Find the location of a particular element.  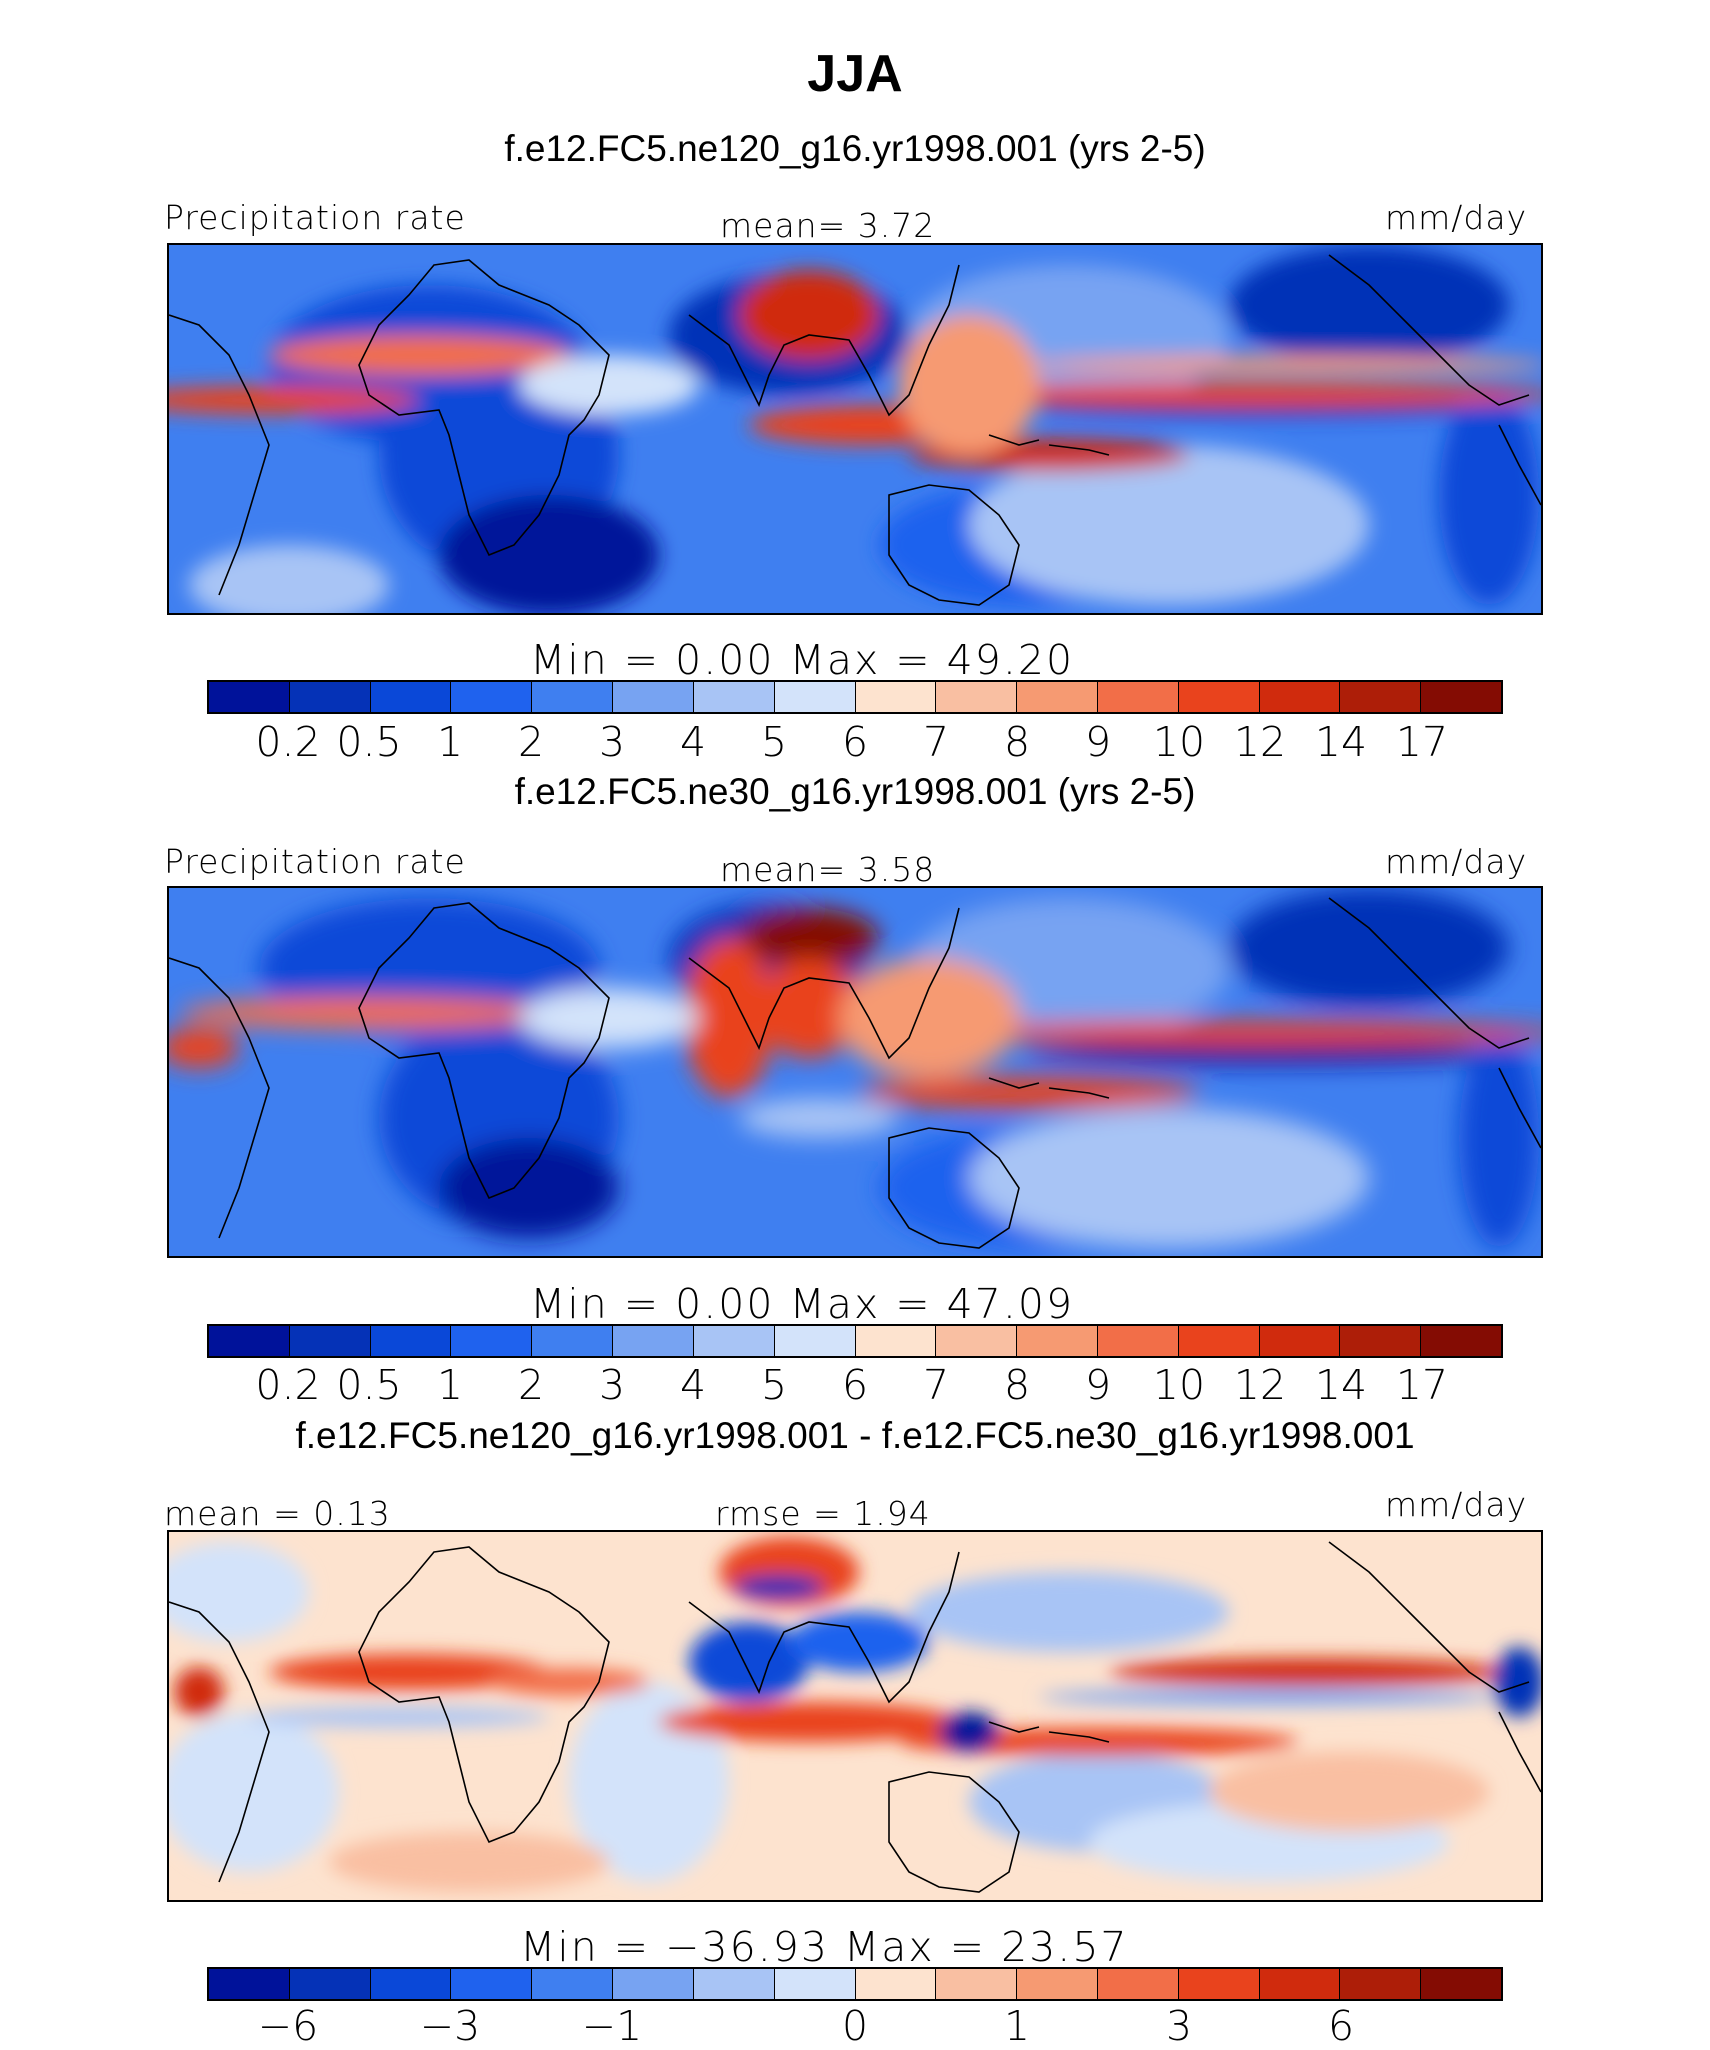

panel2-colorbar is located at coordinates (855, 1341).